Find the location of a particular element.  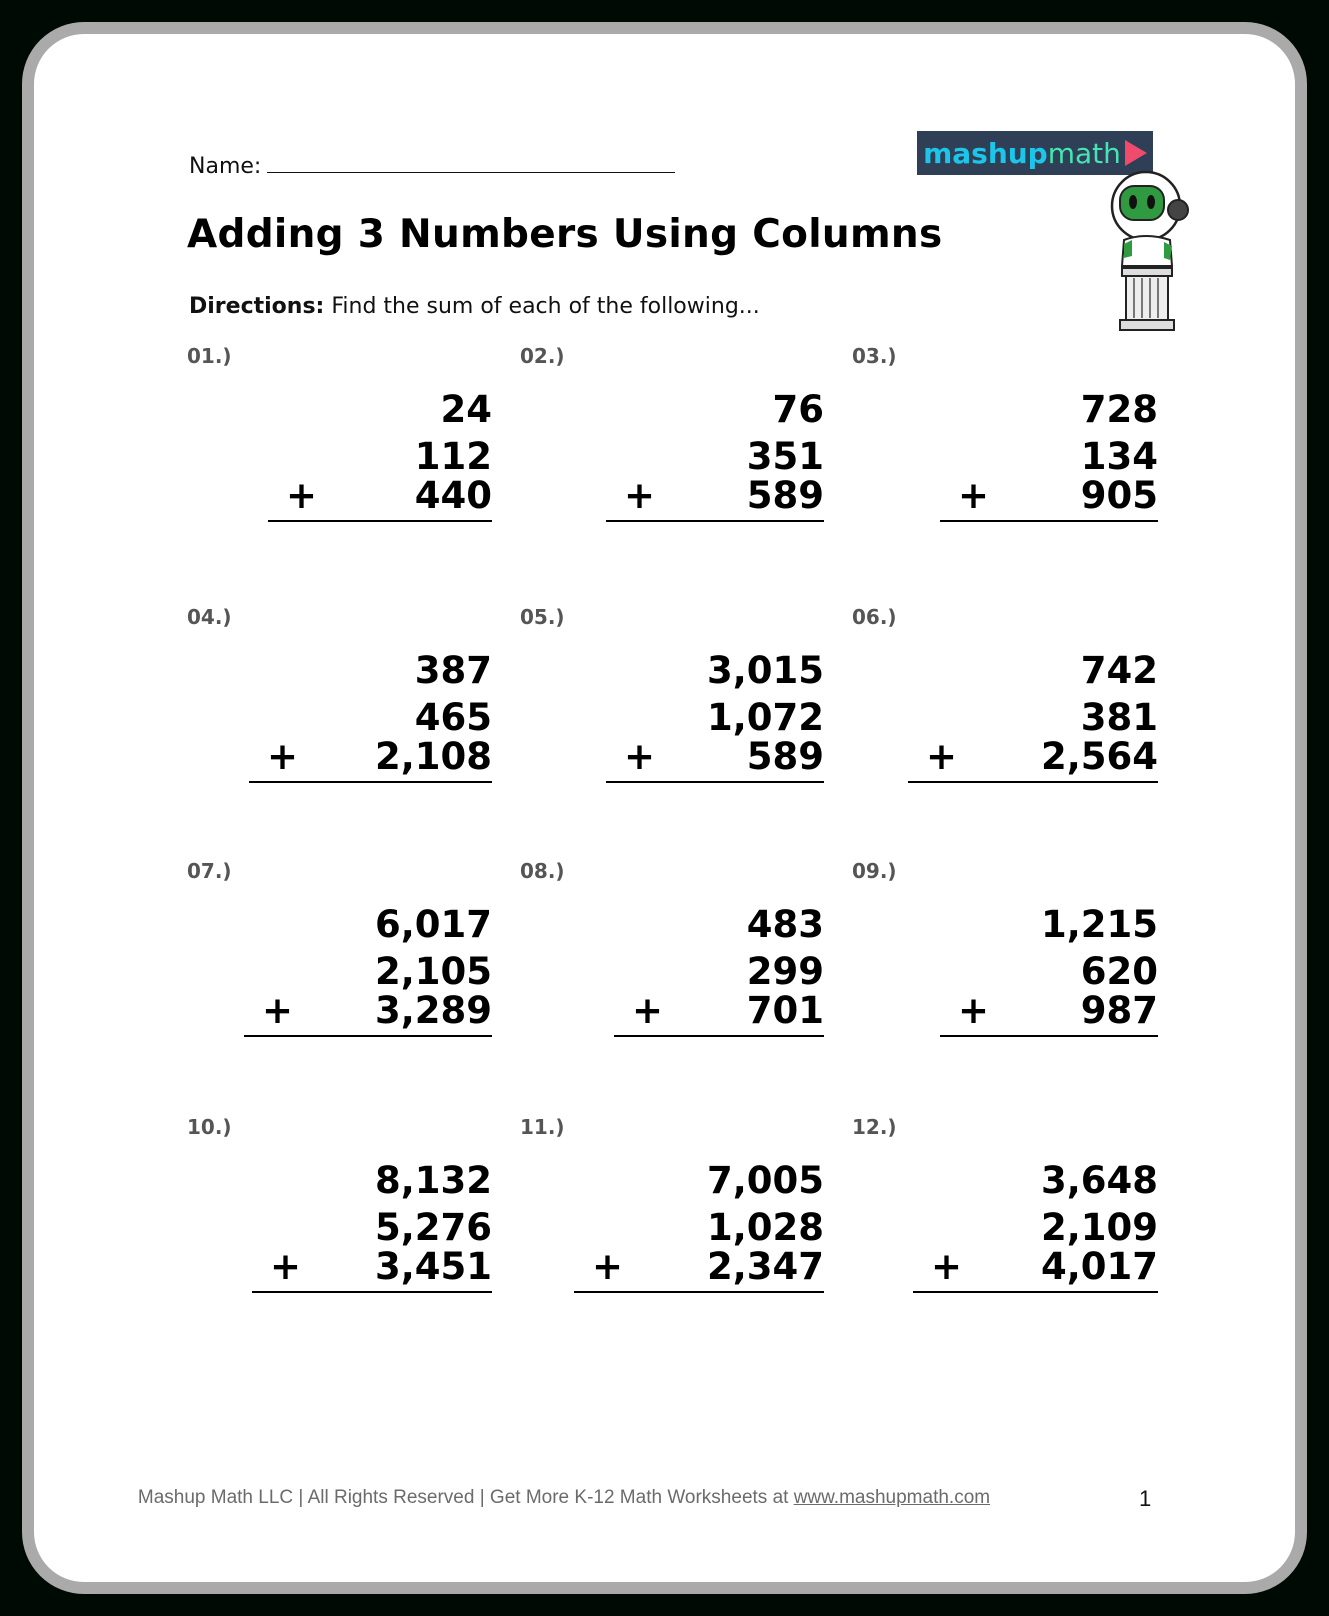

problem-label: 03.) is located at coordinates (874, 356).